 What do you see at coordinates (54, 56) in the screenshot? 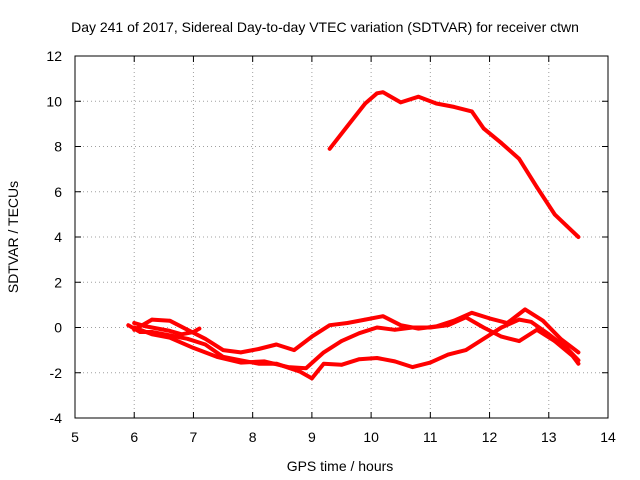
I see `y-tick-label: 12` at bounding box center [54, 56].